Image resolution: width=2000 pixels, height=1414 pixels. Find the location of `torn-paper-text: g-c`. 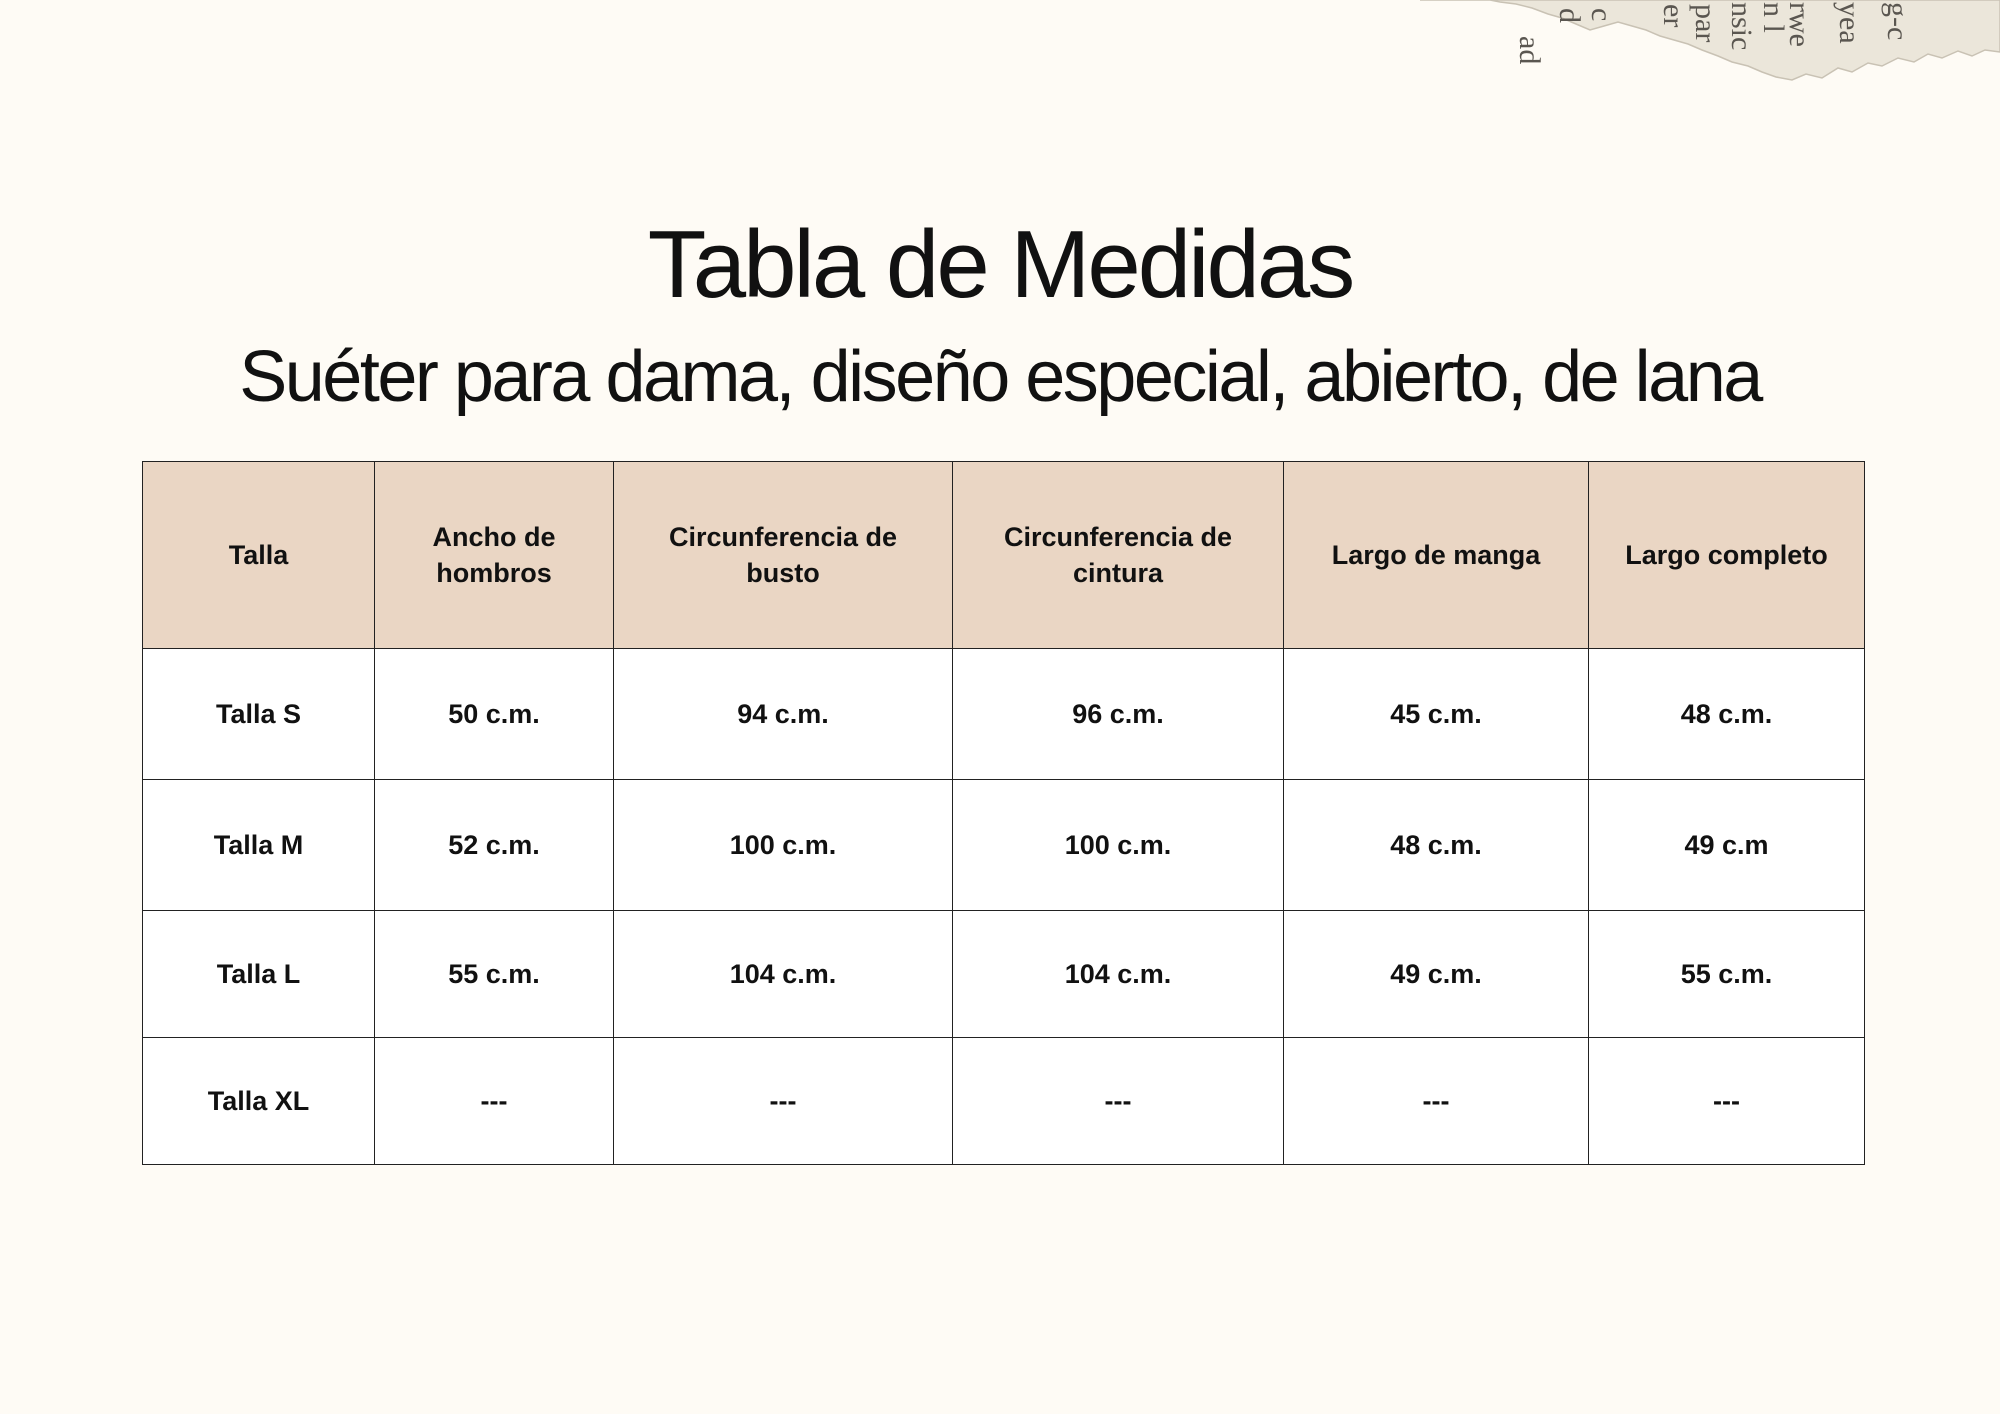

torn-paper-text: g-c is located at coordinates (1897, 21).